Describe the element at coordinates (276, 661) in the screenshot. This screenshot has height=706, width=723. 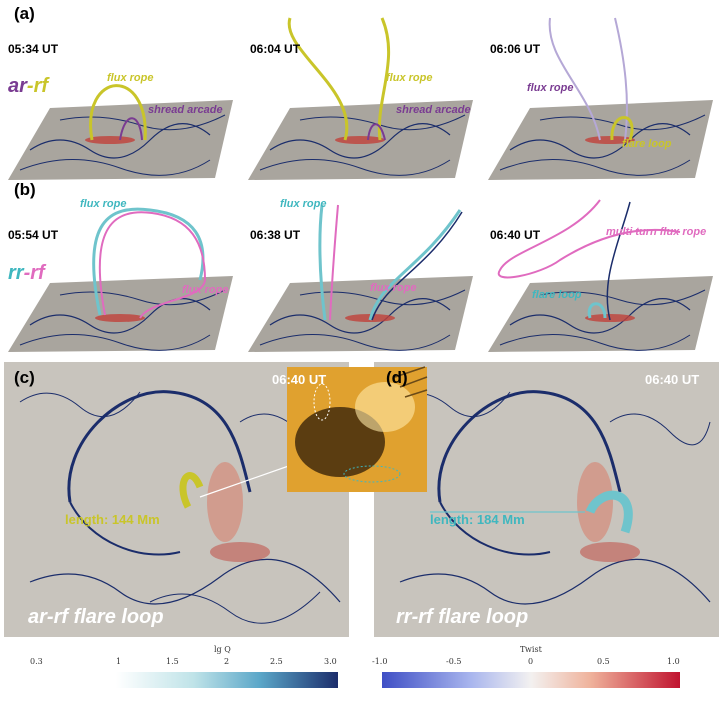
I see `colorbar-lgq-tick-4: 2.5` at that location.